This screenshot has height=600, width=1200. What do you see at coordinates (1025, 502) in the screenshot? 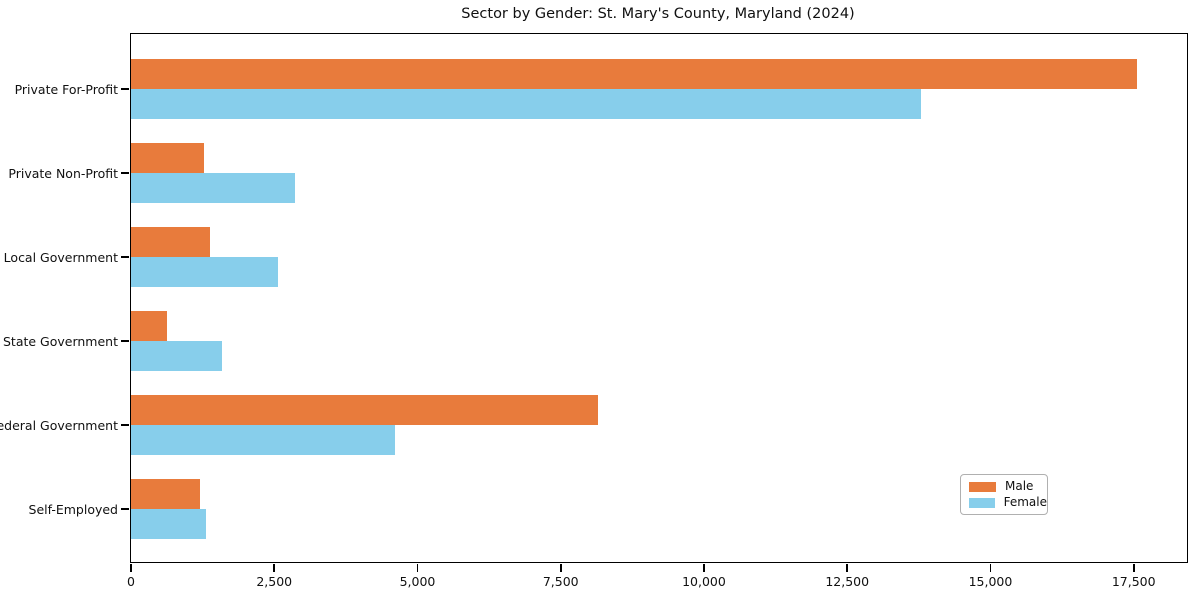
I see `legend-label-female: Female` at bounding box center [1025, 502].